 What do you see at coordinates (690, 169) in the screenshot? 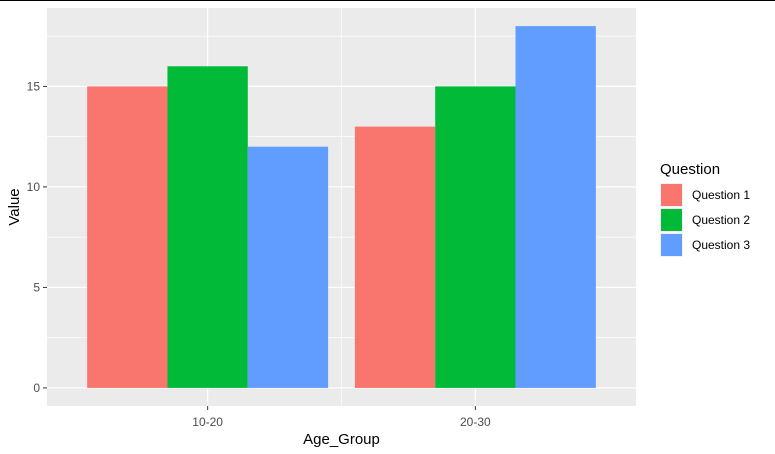
I see `legend-title: Question` at bounding box center [690, 169].